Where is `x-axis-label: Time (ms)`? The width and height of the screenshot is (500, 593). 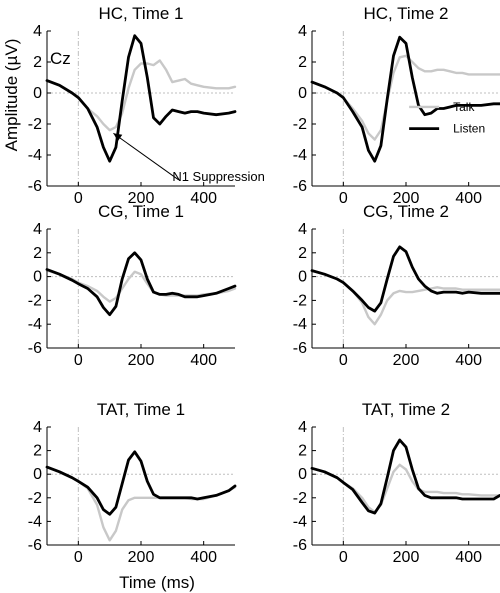 x-axis-label: Time (ms) is located at coordinates (157, 582).